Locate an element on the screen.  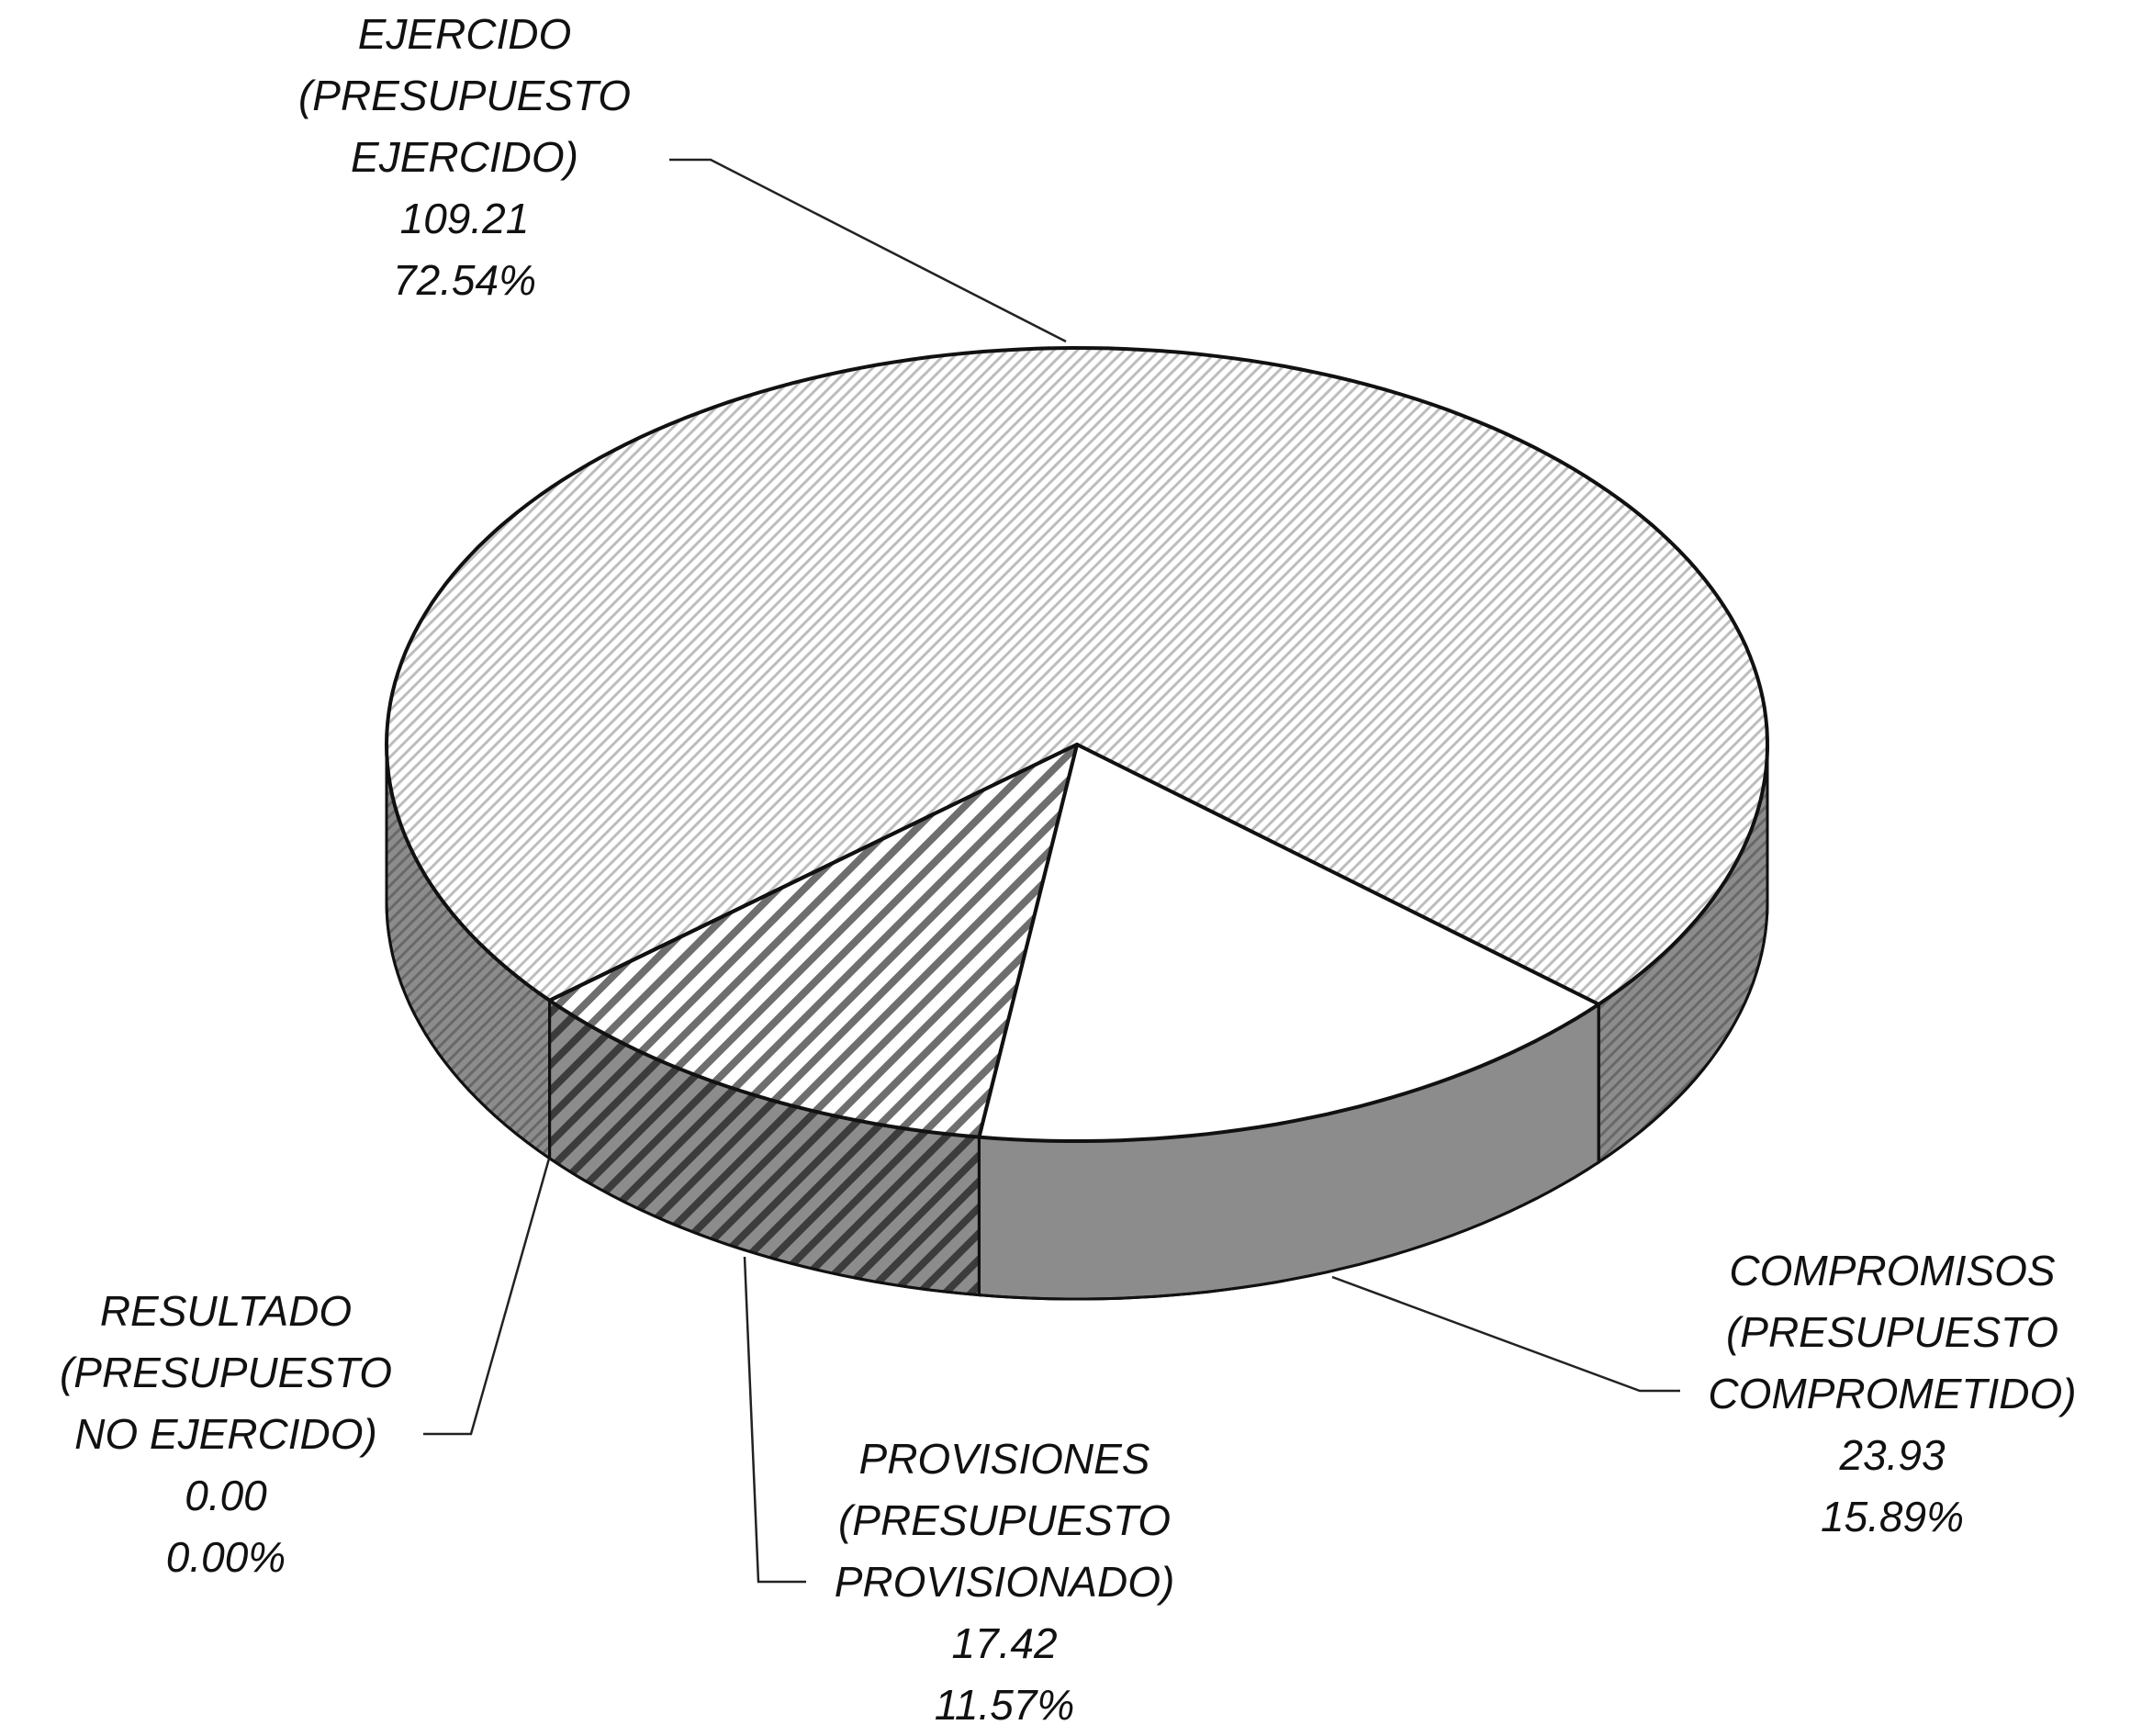
value-label: 17.42 is located at coordinates (1004, 1643).